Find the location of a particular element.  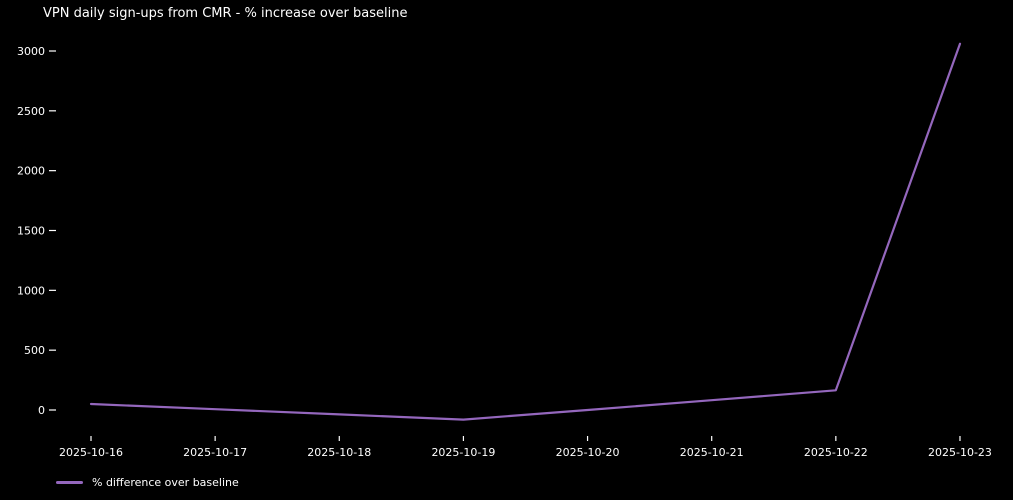

y-tick-label: 0 is located at coordinates (41, 410).